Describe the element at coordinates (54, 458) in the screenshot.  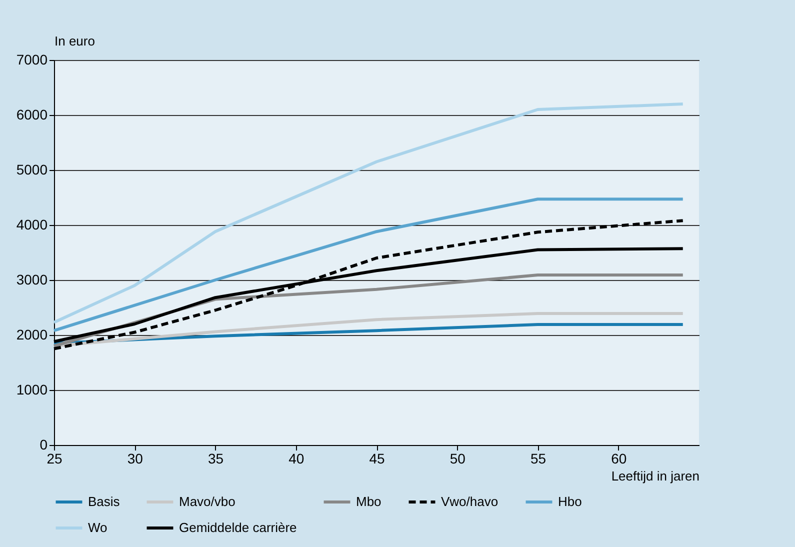
I see `x-tick-label: 25` at that location.